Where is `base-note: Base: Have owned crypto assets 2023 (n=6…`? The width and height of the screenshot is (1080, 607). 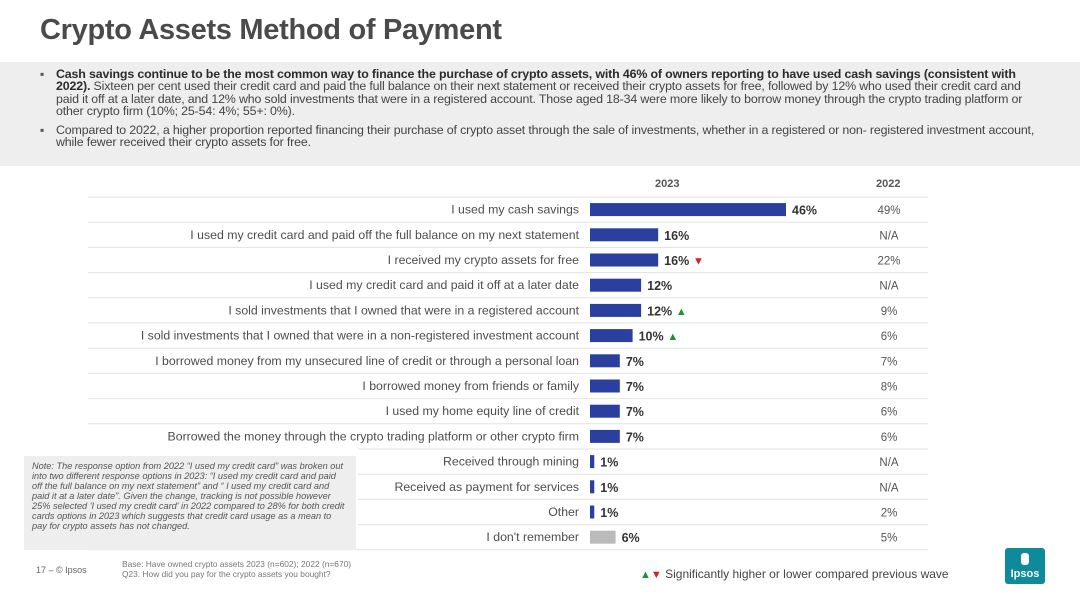
base-note: Base: Have owned crypto assets 2023 (n=6… is located at coordinates (236, 569).